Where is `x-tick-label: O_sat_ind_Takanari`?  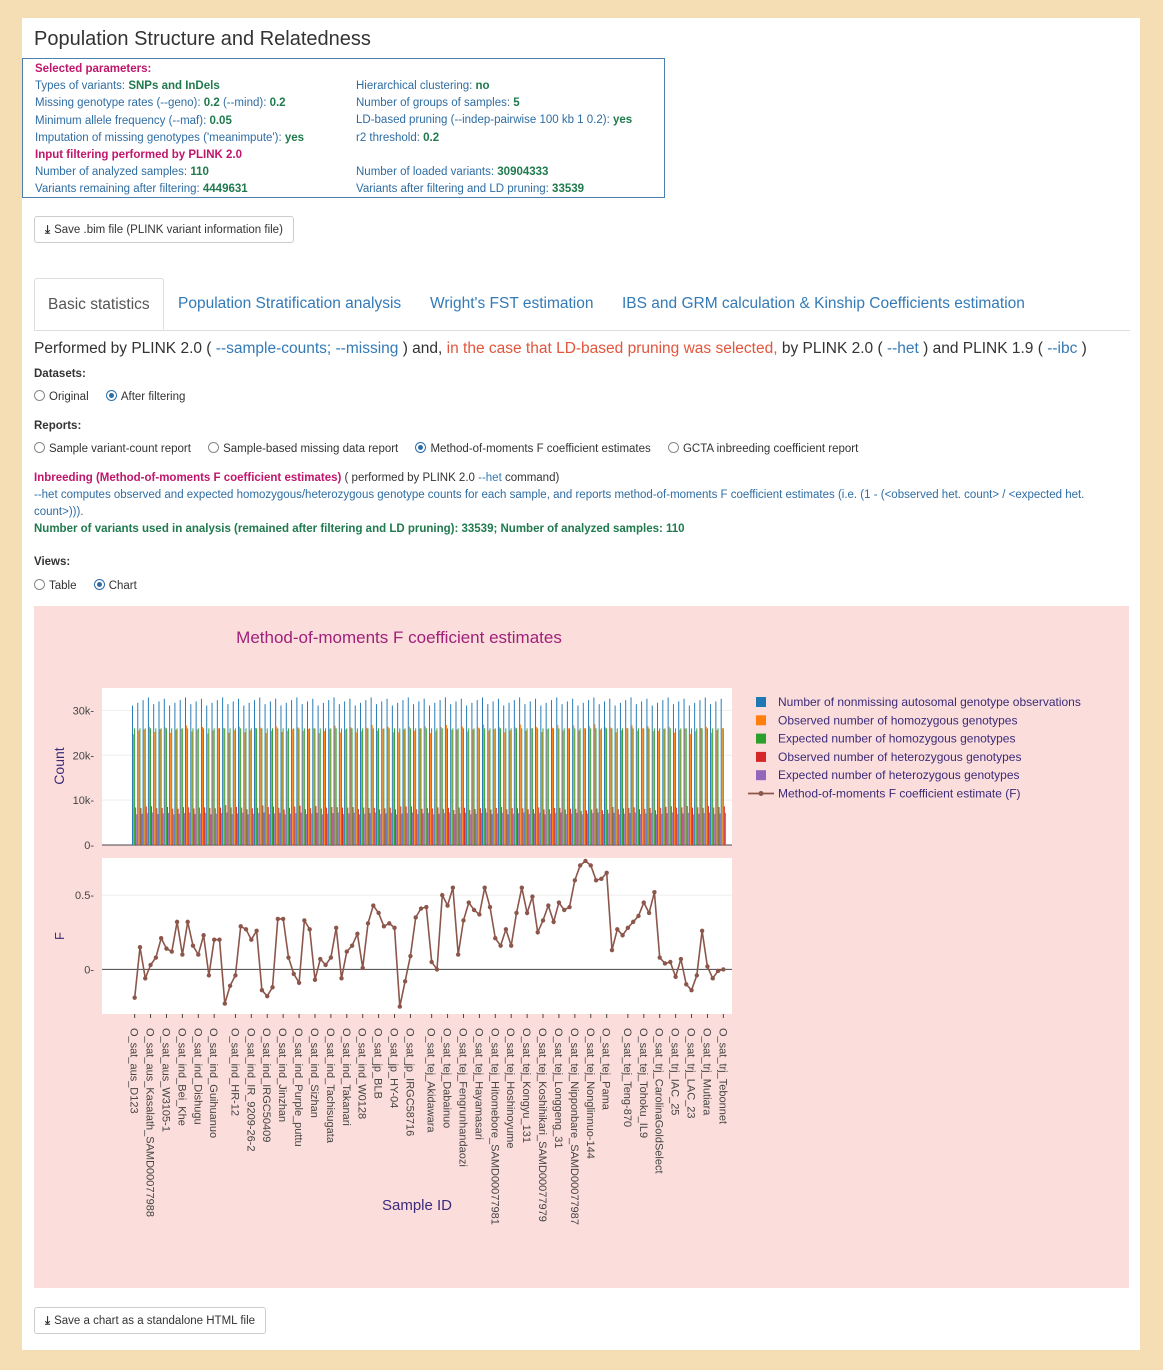 x-tick-label: O_sat_ind_Takanari is located at coordinates (346, 1077).